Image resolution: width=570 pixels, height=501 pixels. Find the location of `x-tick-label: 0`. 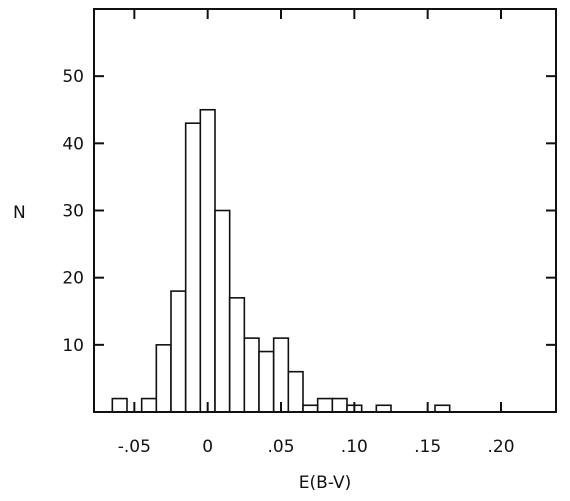

x-tick-label: 0 is located at coordinates (207, 447).